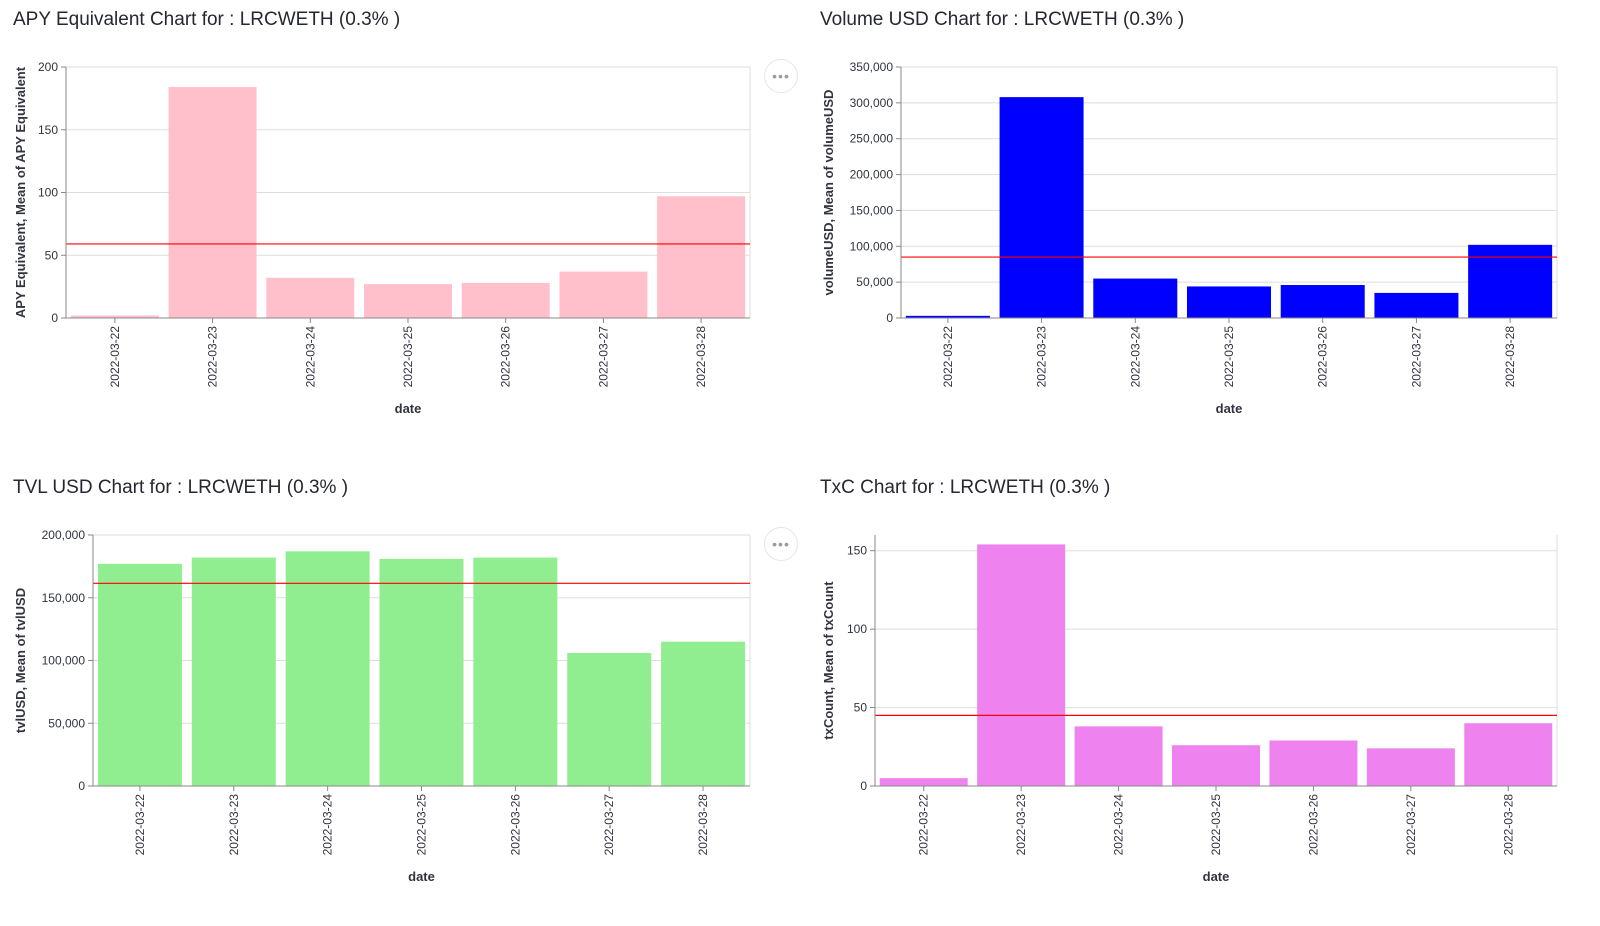 Image resolution: width=1600 pixels, height=926 pixels. I want to click on y-axis-title: txCount, Mean of txCount, so click(828, 660).